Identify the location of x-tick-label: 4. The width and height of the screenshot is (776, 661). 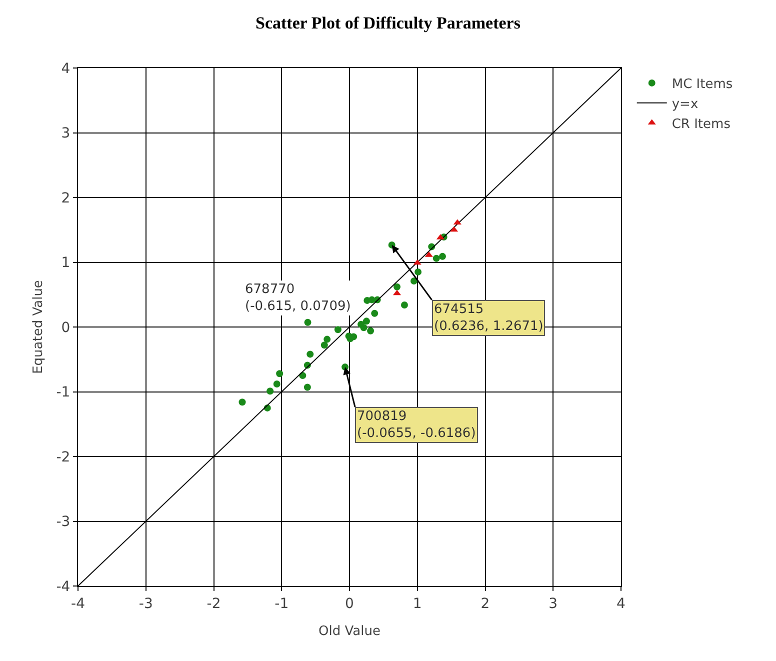
(621, 604).